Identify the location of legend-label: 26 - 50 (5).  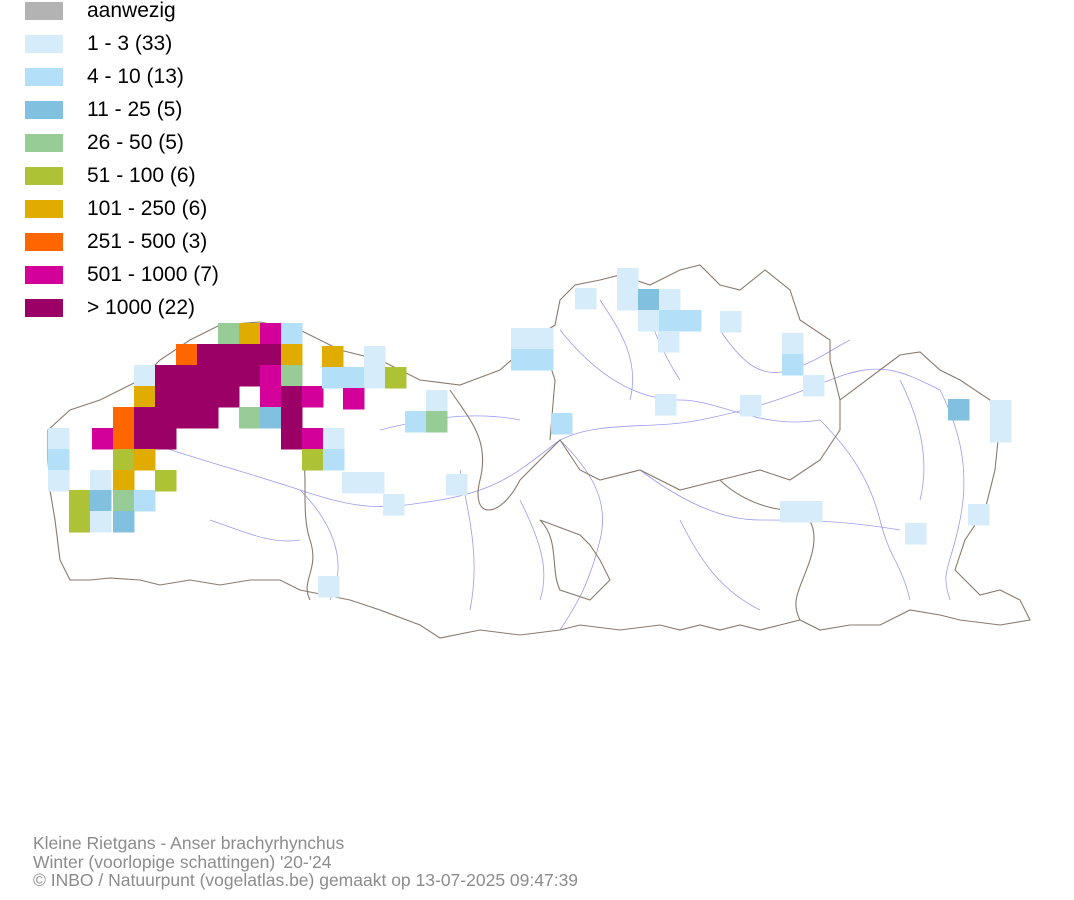
(135, 142).